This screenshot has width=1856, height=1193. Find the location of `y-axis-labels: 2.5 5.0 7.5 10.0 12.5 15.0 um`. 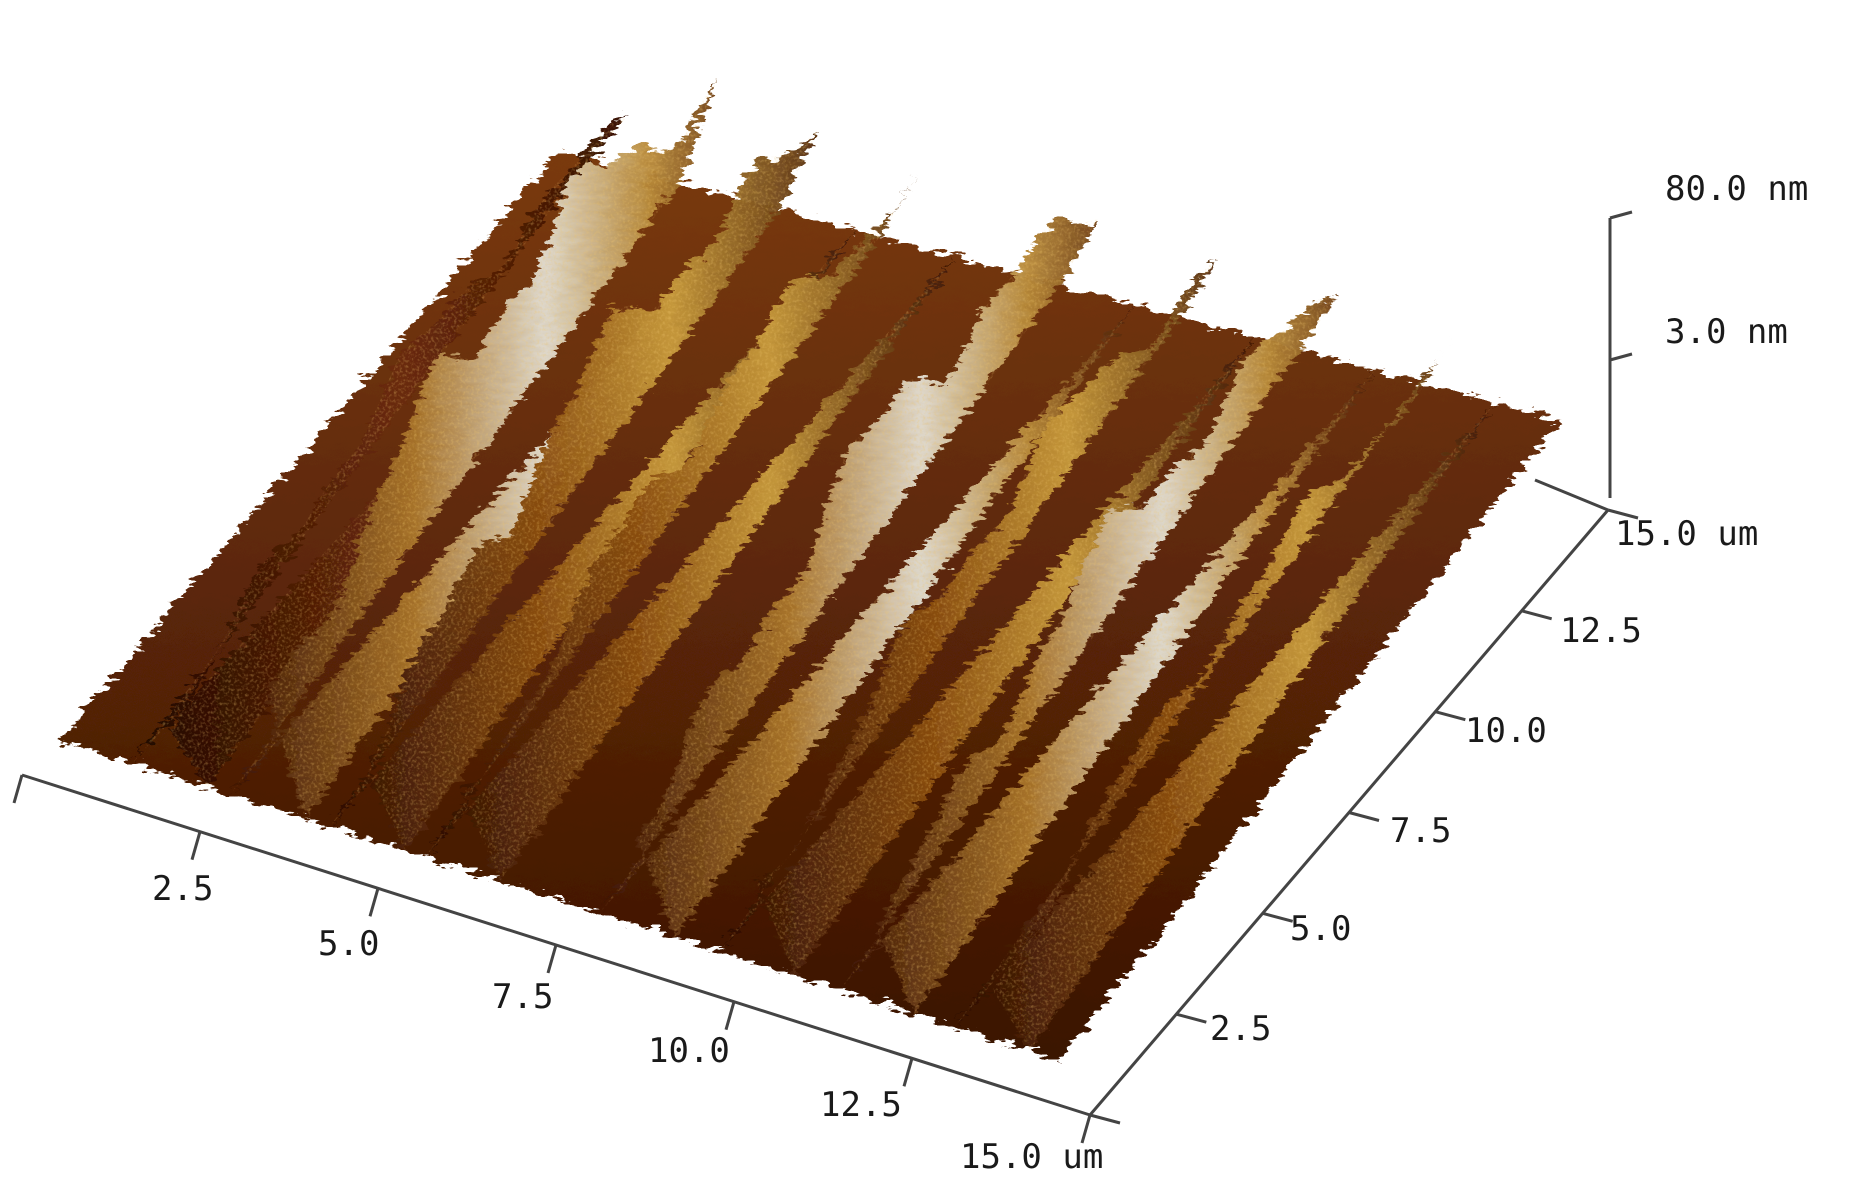

y-axis-labels: 2.5 5.0 7.5 10.0 12.5 15.0 um is located at coordinates (1484, 781).